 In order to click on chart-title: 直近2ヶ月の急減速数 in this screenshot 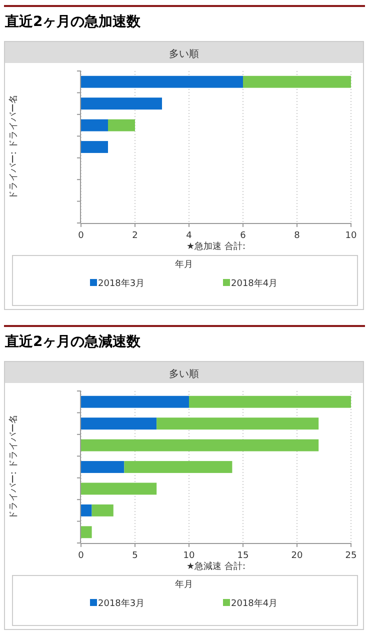, I will do `click(73, 341)`.